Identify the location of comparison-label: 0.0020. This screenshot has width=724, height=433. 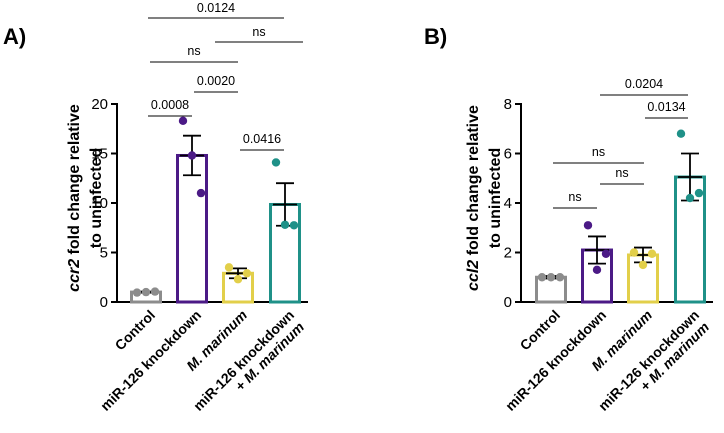
(216, 81).